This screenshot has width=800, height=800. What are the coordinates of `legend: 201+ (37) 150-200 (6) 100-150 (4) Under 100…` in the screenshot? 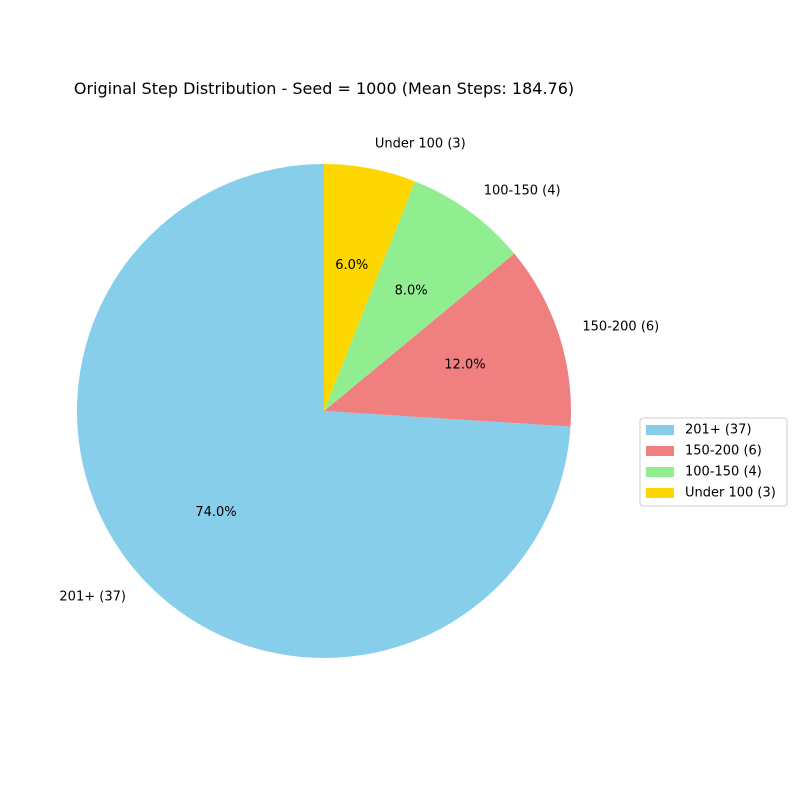 It's located at (713, 462).